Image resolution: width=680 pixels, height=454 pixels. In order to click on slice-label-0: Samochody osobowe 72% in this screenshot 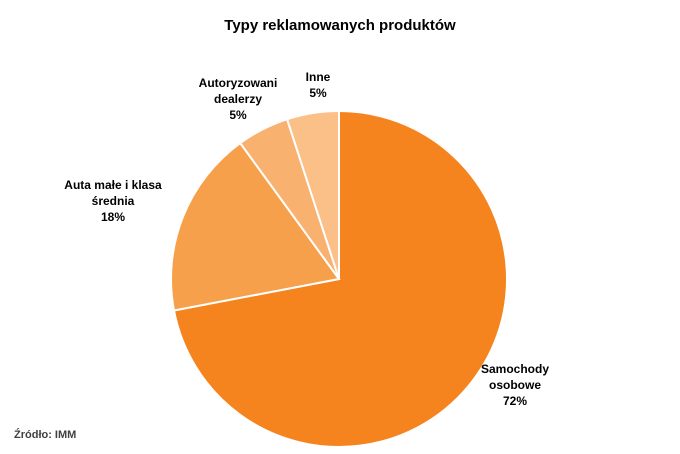, I will do `click(515, 385)`.